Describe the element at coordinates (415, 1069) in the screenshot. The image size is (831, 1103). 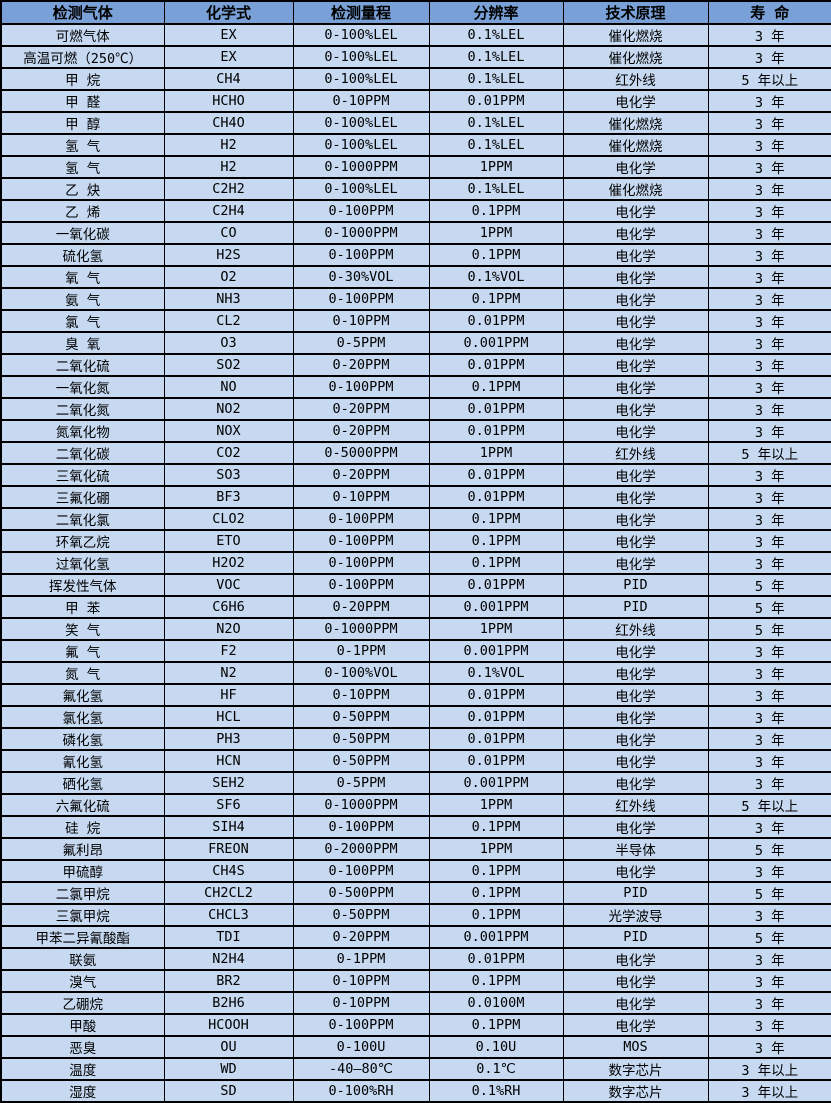
I see `table-row: 温度 WD -40—80℃ 0.1℃ 数字芯片 3 年以上` at that location.